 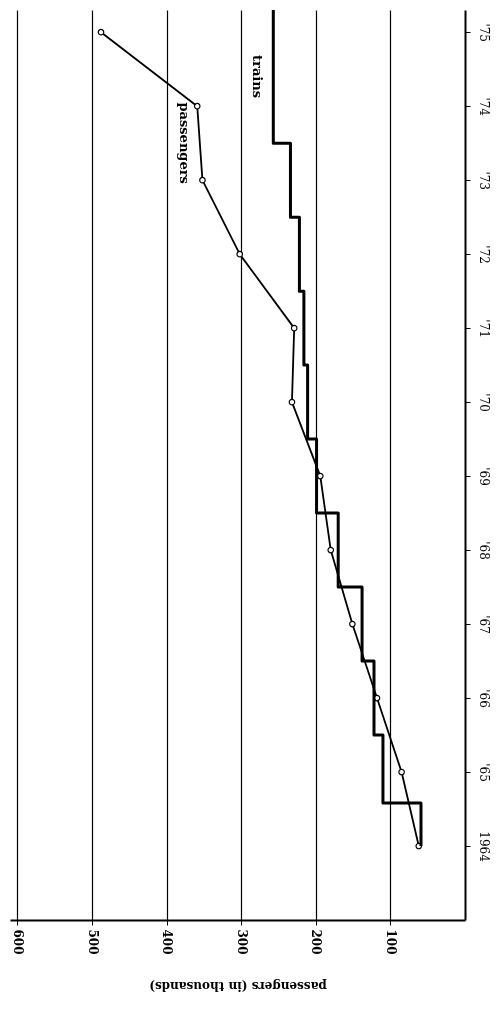 I want to click on y-tick-label: '72, so click(x=483, y=254).